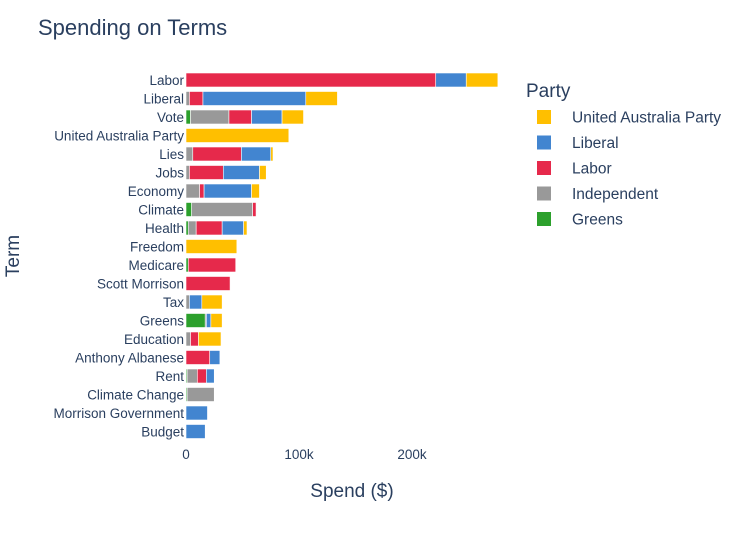 This screenshot has width=754, height=536. Describe the element at coordinates (206, 172) in the screenshot. I see `bar-jobs-labor` at that location.